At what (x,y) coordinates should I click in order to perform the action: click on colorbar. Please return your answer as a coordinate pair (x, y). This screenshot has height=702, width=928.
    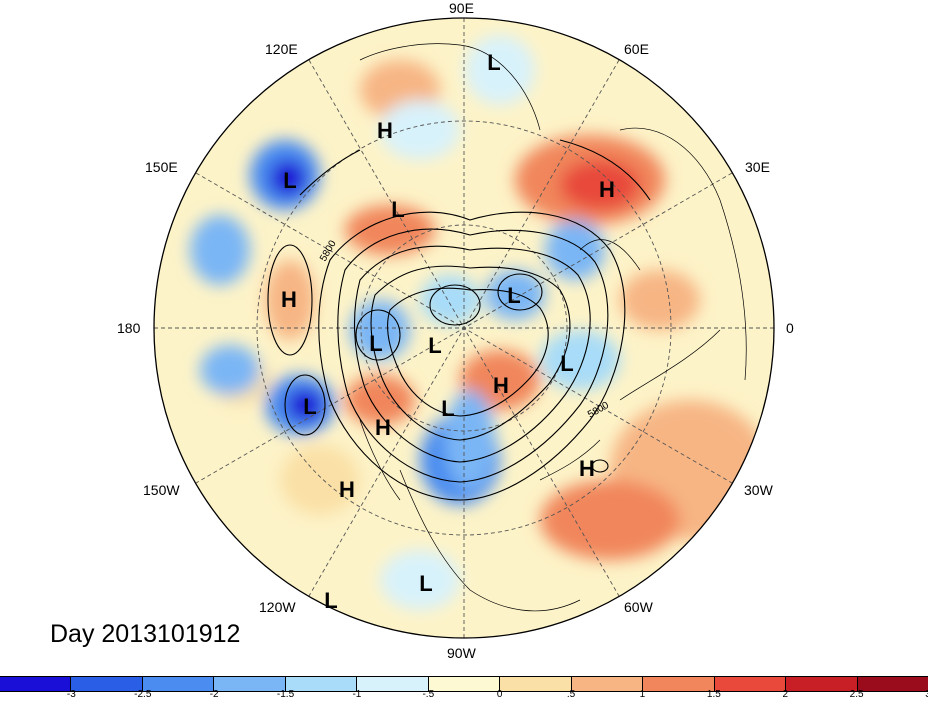
    Looking at the image, I should click on (464, 684).